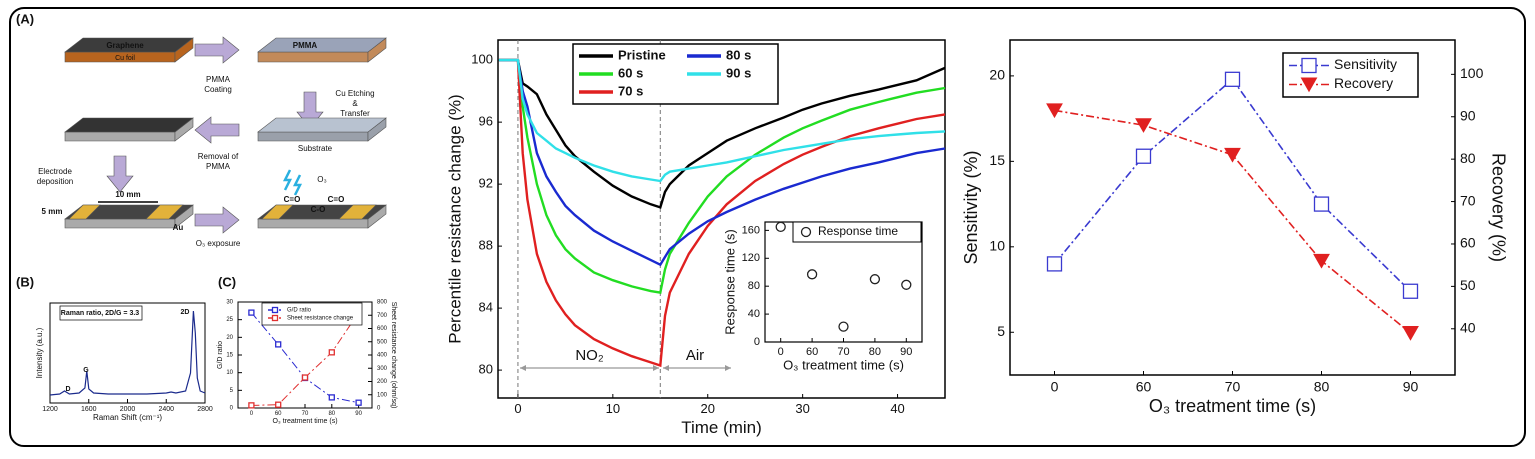 The width and height of the screenshot is (1535, 459). I want to click on legend-label: 90 s, so click(738, 72).